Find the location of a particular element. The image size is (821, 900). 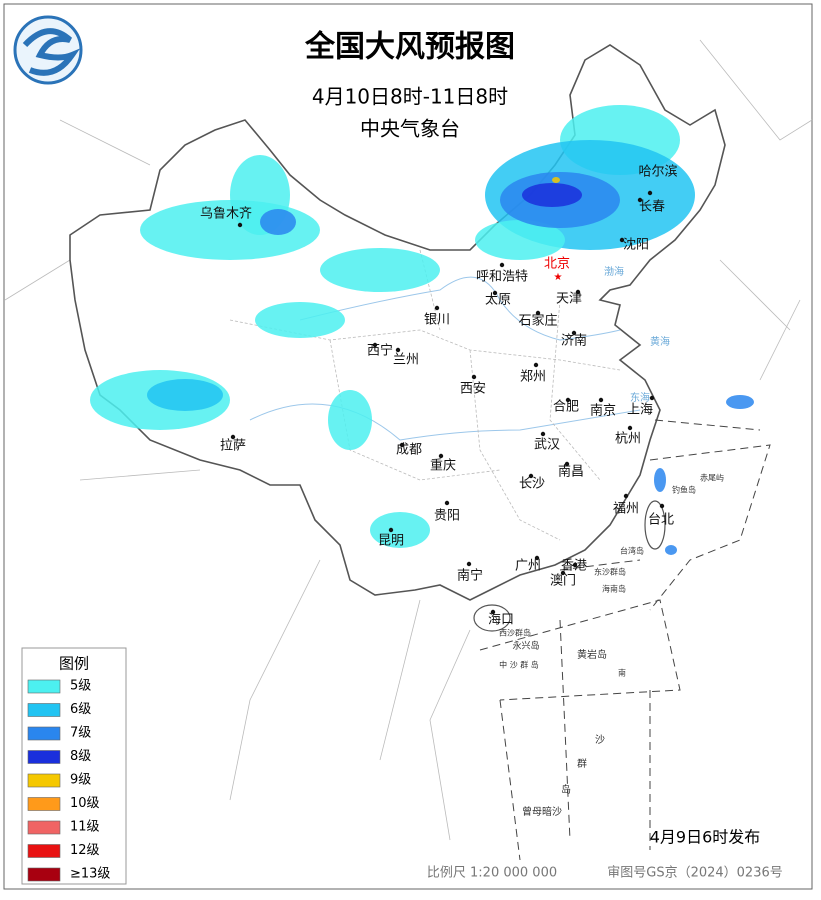

city-label: 石家庄 is located at coordinates (537, 321).